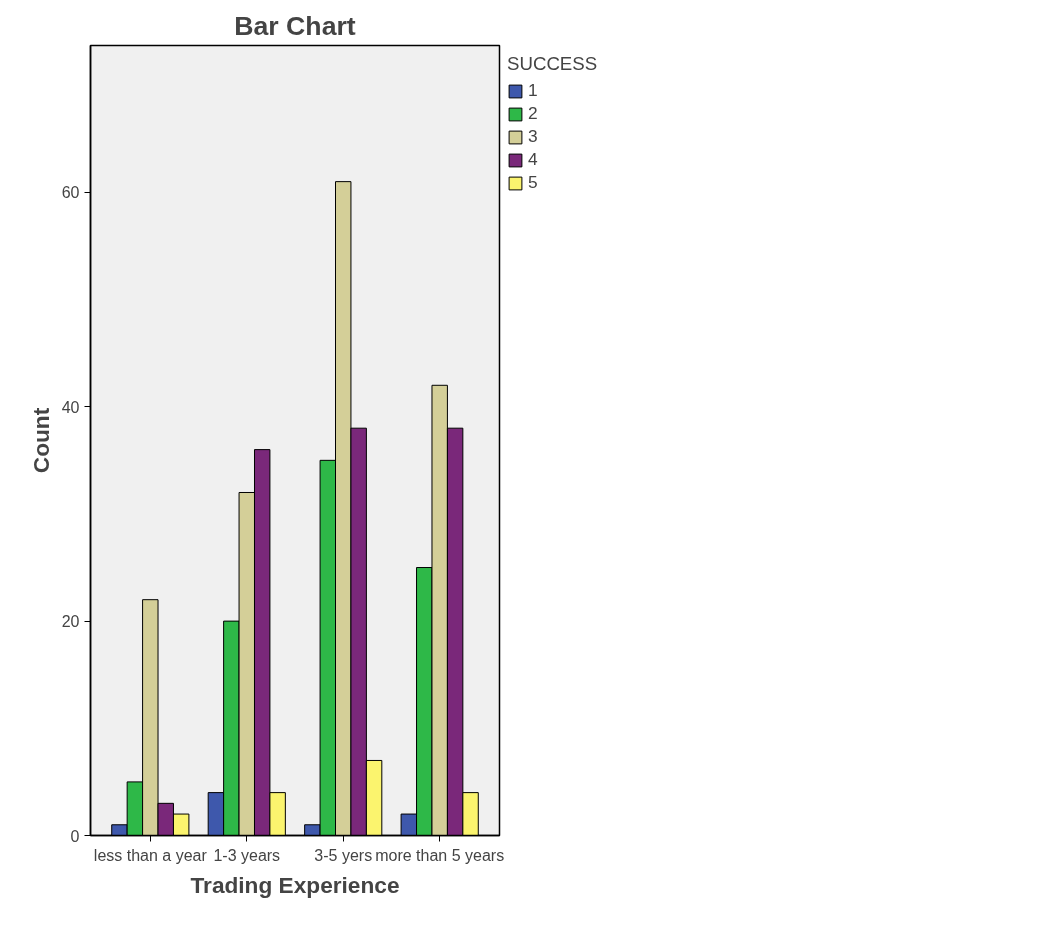  I want to click on legend-label: 2, so click(533, 113).